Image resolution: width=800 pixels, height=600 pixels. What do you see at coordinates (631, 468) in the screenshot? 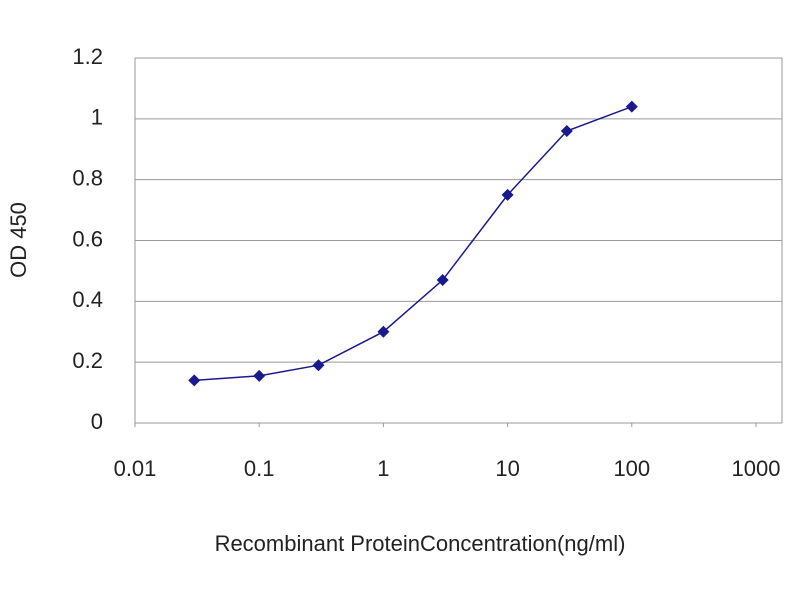
I see `x-tick-label: 100` at bounding box center [631, 468].